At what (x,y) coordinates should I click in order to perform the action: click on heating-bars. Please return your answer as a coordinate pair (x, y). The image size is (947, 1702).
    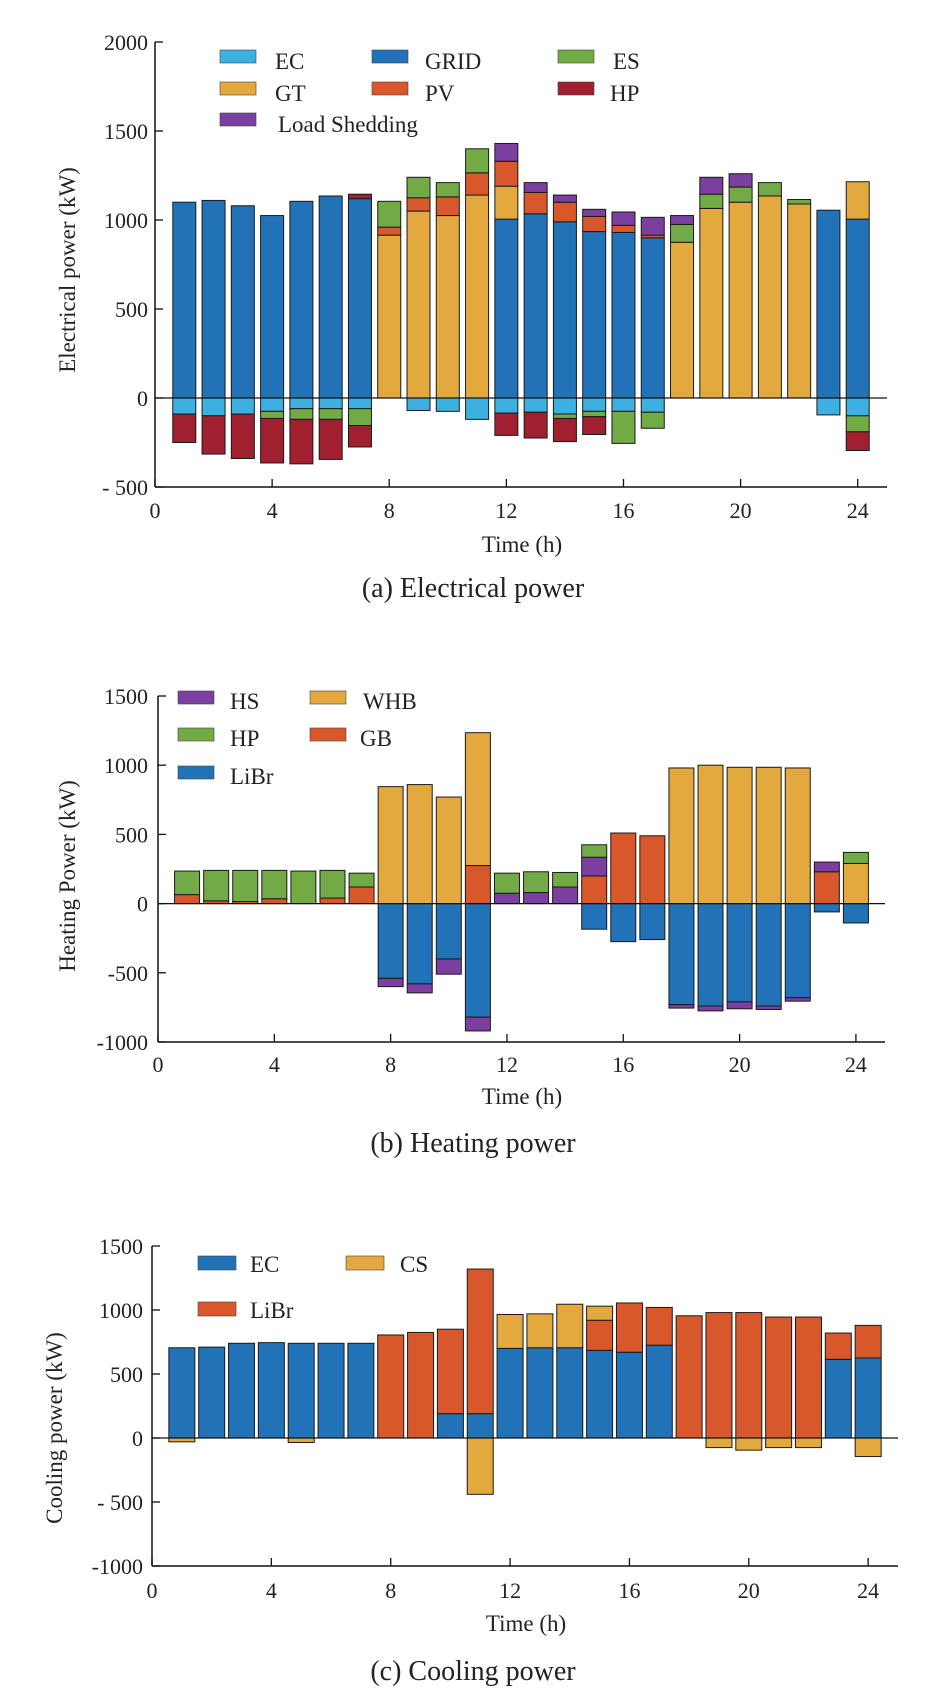
    Looking at the image, I should click on (521, 882).